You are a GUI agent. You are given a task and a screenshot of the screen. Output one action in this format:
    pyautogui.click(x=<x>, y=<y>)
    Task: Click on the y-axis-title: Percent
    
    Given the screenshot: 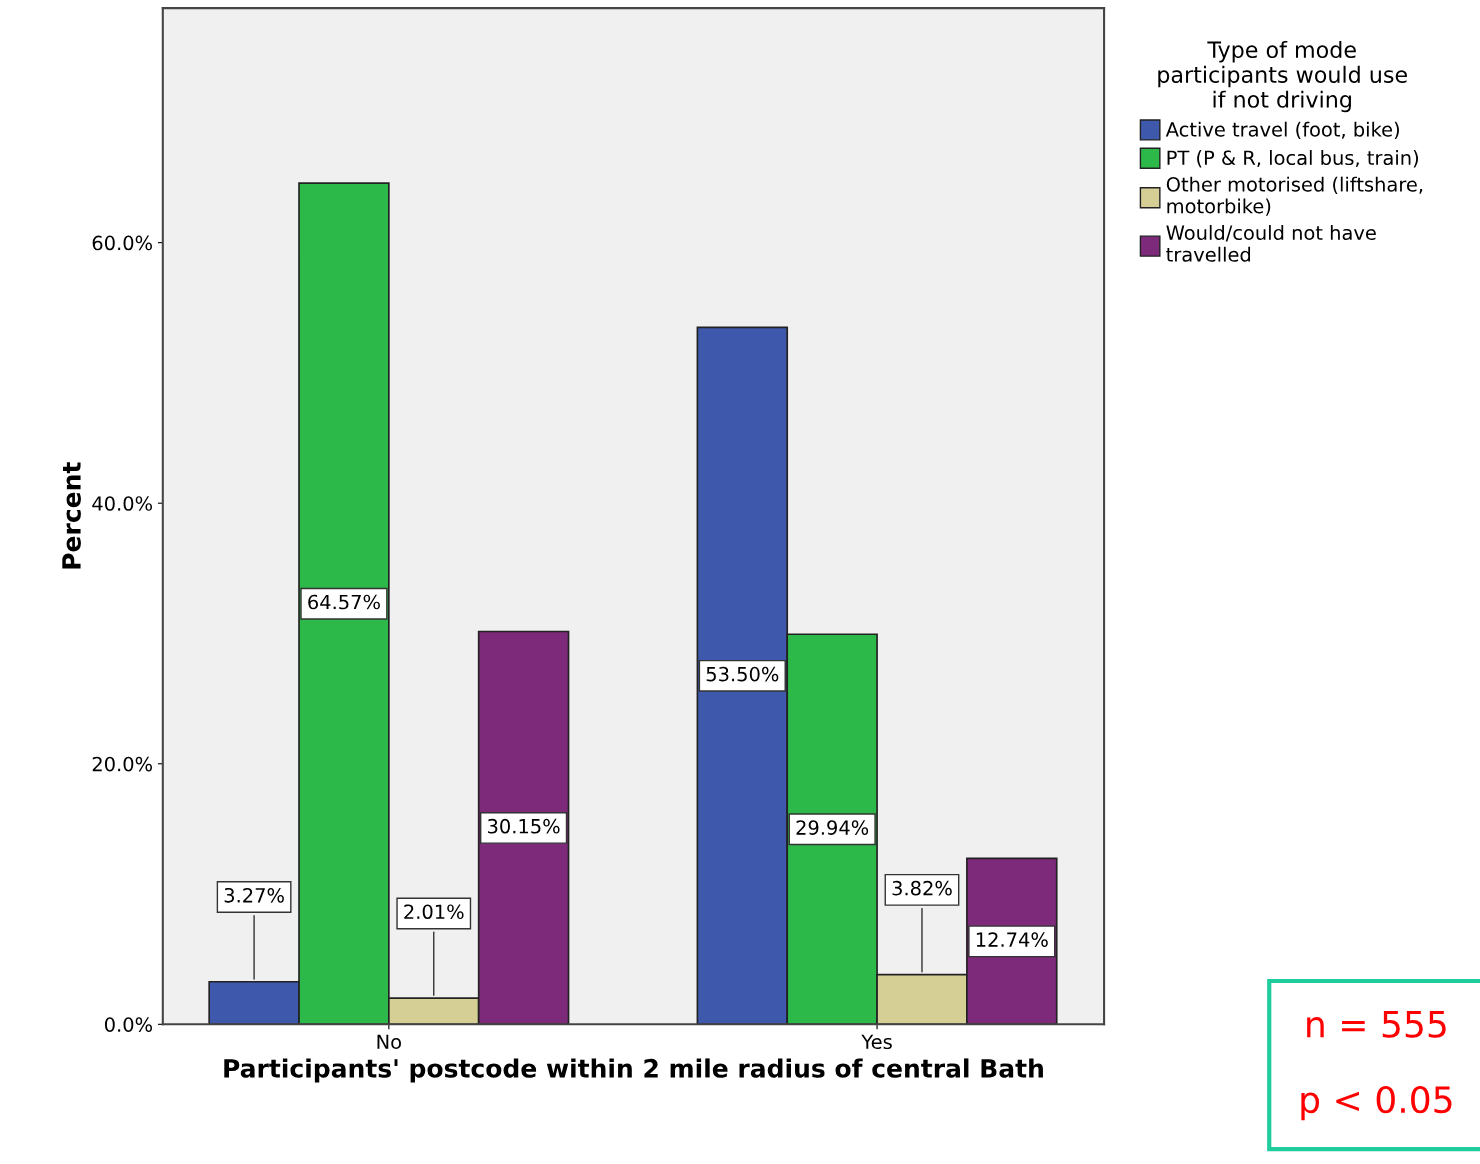 What is the action you would take?
    pyautogui.click(x=71, y=515)
    